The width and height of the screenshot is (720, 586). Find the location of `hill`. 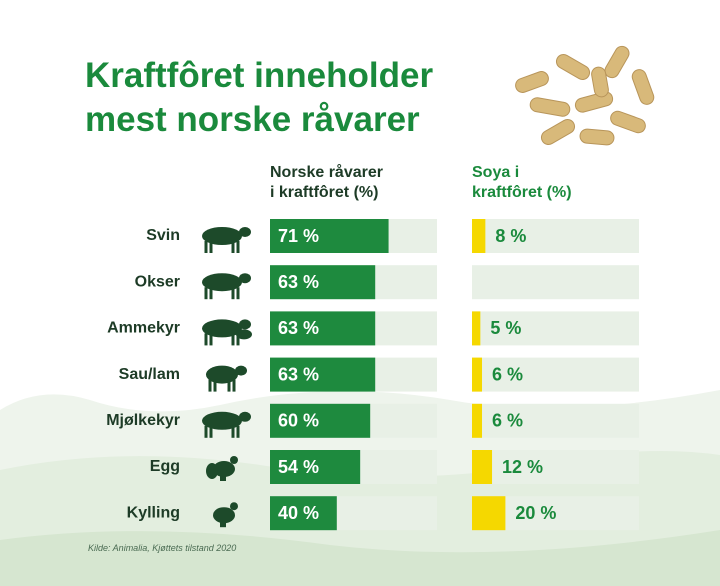

hill is located at coordinates (360, 558).